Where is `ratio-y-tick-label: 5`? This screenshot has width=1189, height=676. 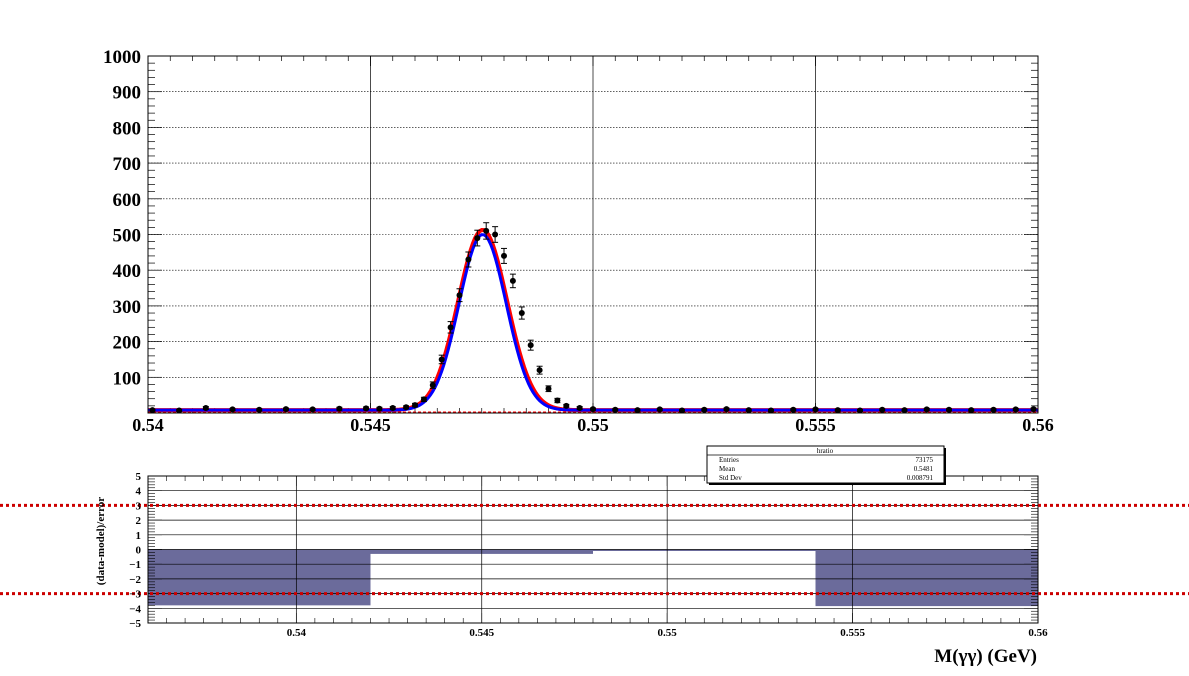
ratio-y-tick-label: 5 is located at coordinates (139, 477).